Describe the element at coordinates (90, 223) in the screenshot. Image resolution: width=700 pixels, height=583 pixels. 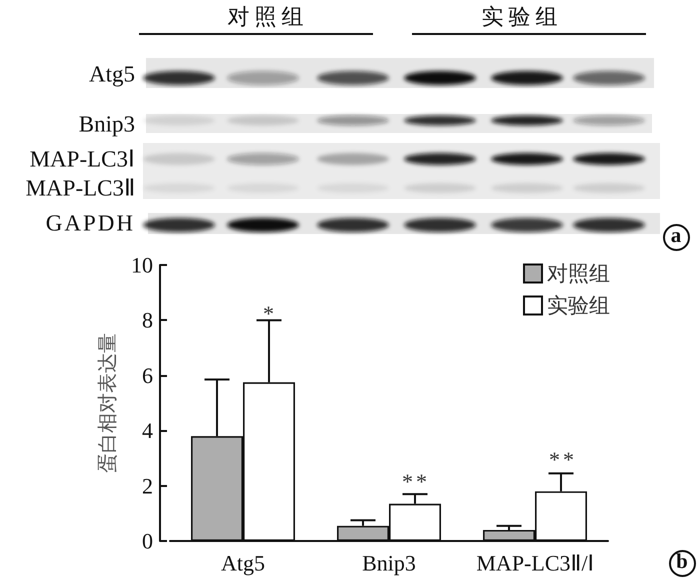
I see `text: GAPDH` at that location.